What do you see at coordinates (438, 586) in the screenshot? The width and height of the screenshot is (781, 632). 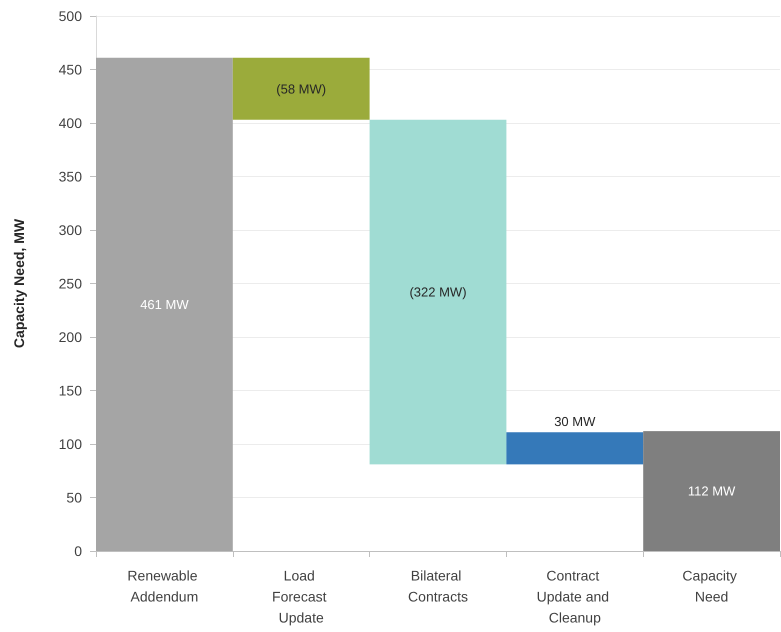 I see `x-tick-label: Bilateral Contracts` at bounding box center [438, 586].